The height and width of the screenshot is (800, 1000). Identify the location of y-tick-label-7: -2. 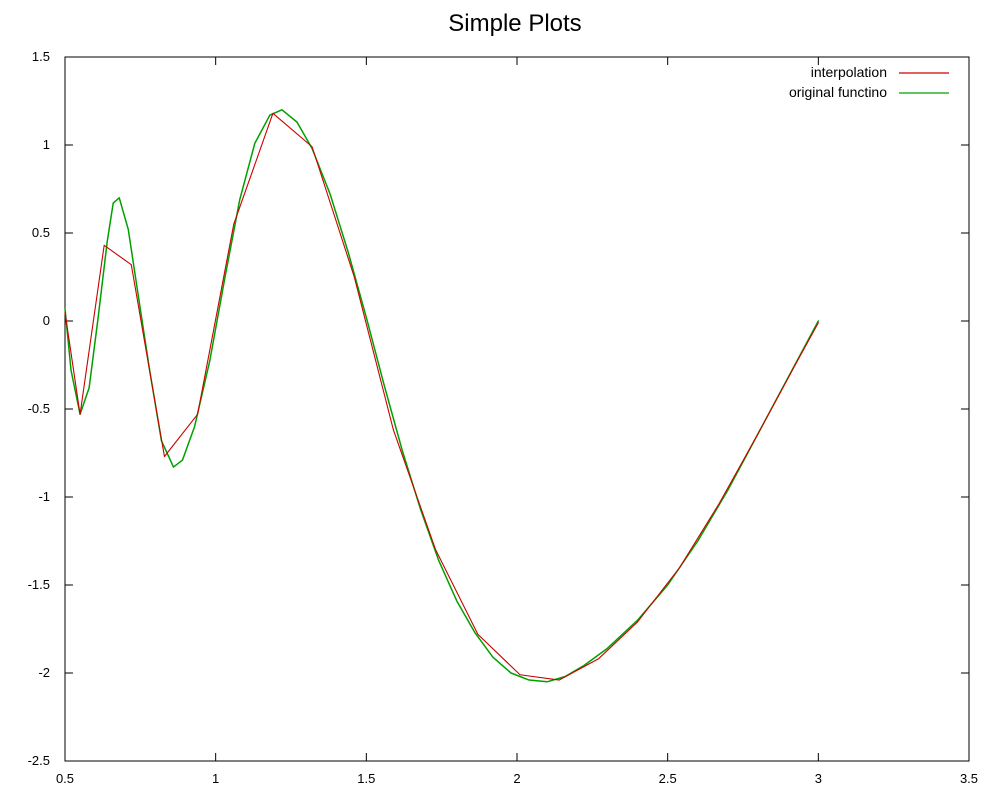
(44, 672).